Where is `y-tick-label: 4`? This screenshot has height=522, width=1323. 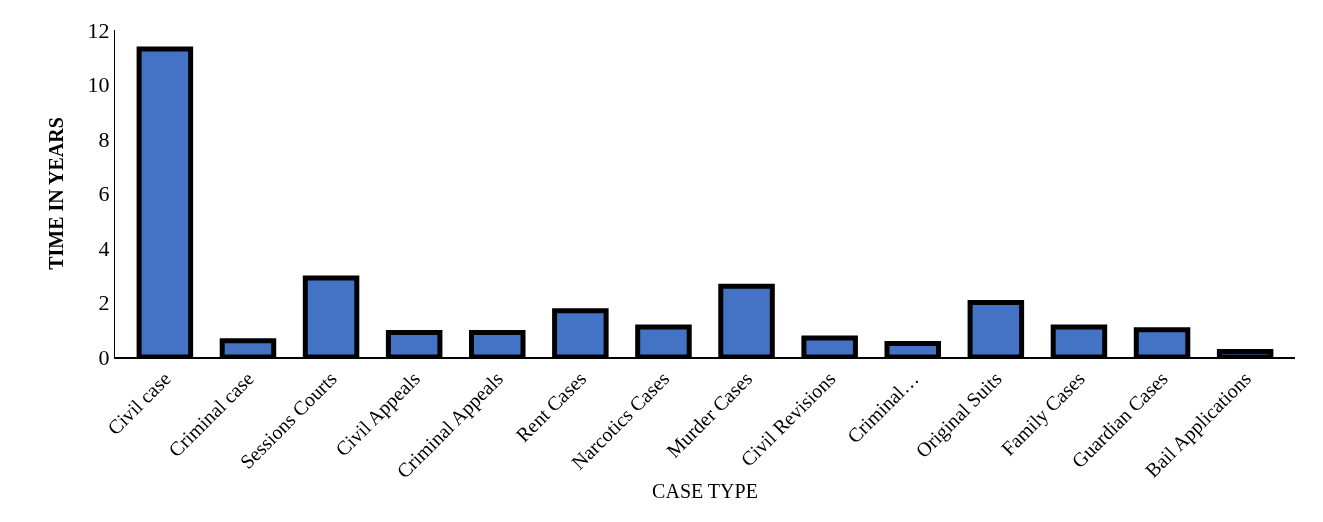
y-tick-label: 4 is located at coordinates (104, 248).